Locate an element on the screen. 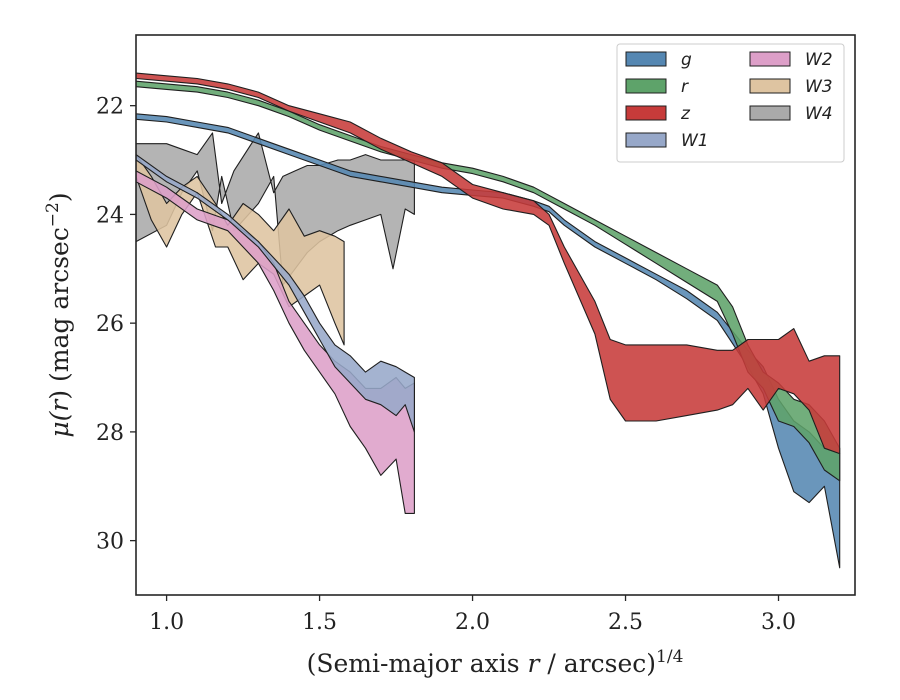 The width and height of the screenshot is (900, 700). x-axis: 1.0 1.5 2.0 2.5 3.0 is located at coordinates (472, 615).